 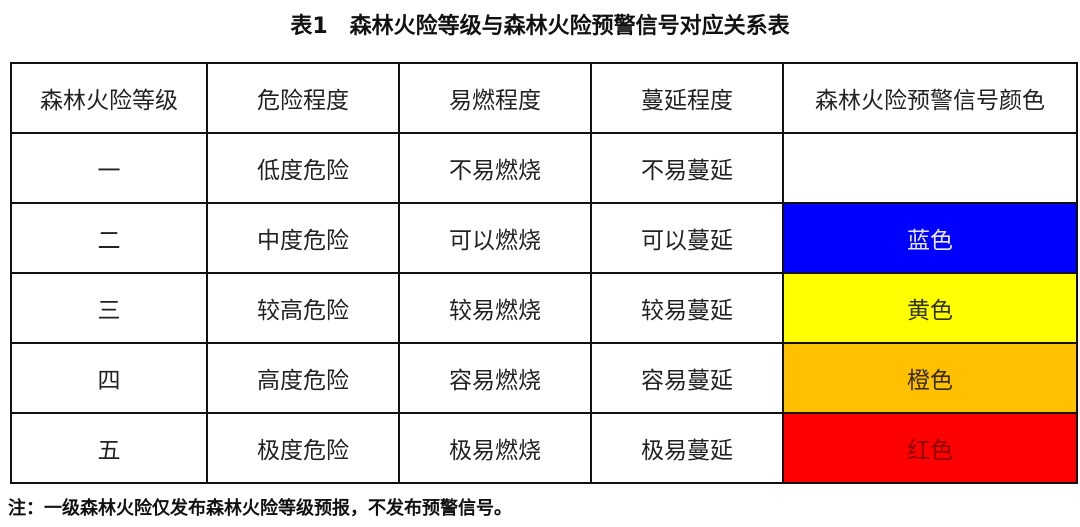 What do you see at coordinates (495, 448) in the screenshot?
I see `table-cell: 极易燃烧` at bounding box center [495, 448].